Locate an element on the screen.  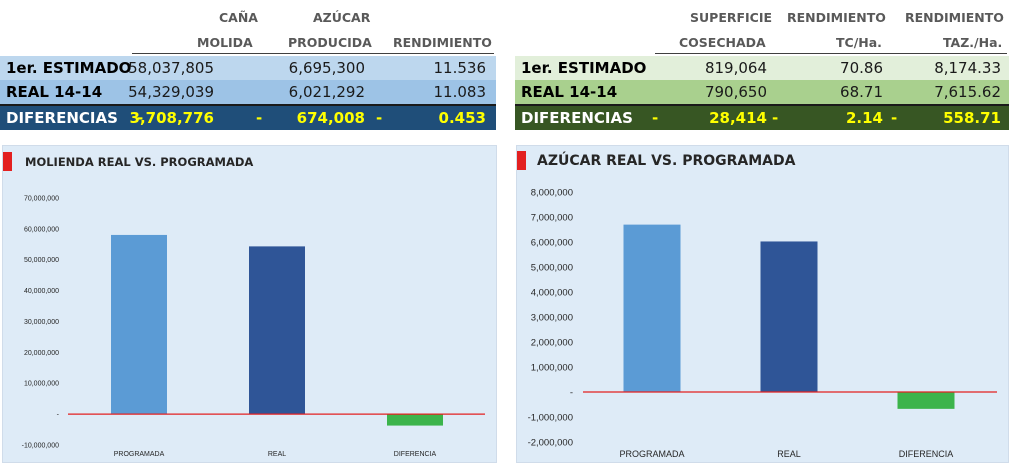
y-tick-label: 40,000,000 is located at coordinates (41, 291).